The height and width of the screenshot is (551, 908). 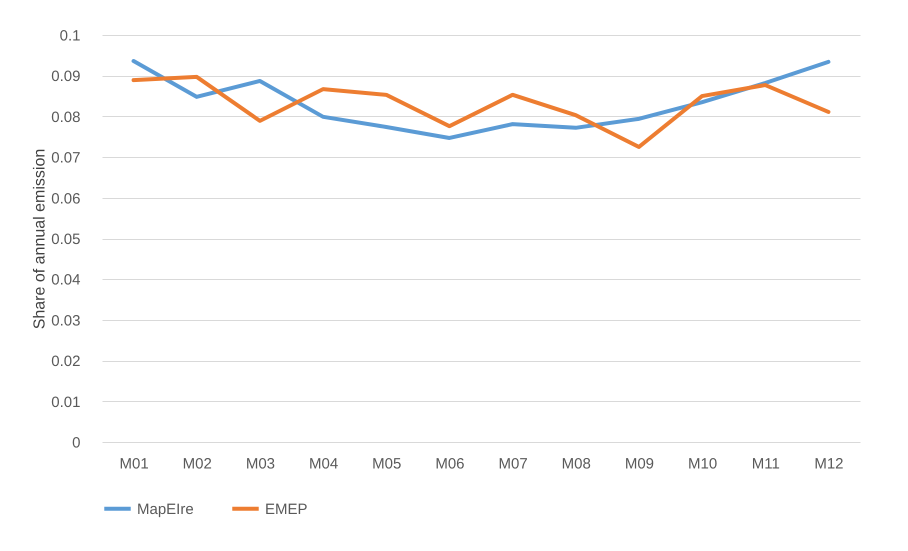 I want to click on x-tick-label: M09, so click(x=639, y=464).